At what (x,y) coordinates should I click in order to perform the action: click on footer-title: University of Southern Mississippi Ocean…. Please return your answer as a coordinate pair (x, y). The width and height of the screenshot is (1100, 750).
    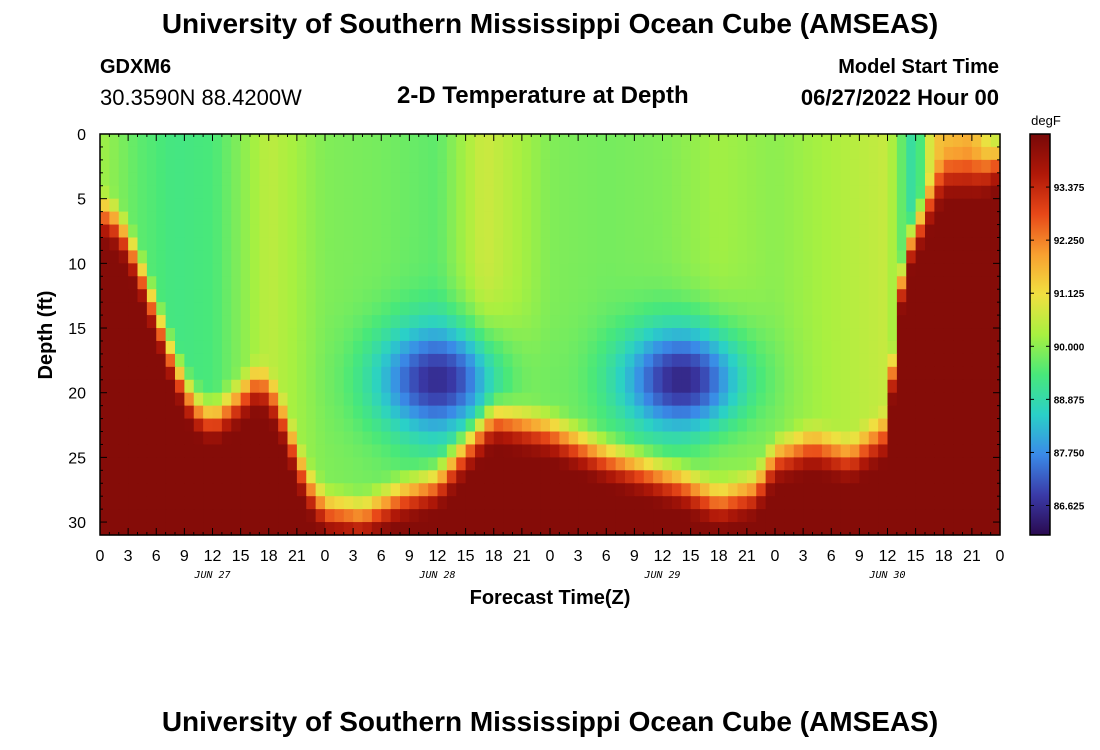
    Looking at the image, I should click on (550, 721).